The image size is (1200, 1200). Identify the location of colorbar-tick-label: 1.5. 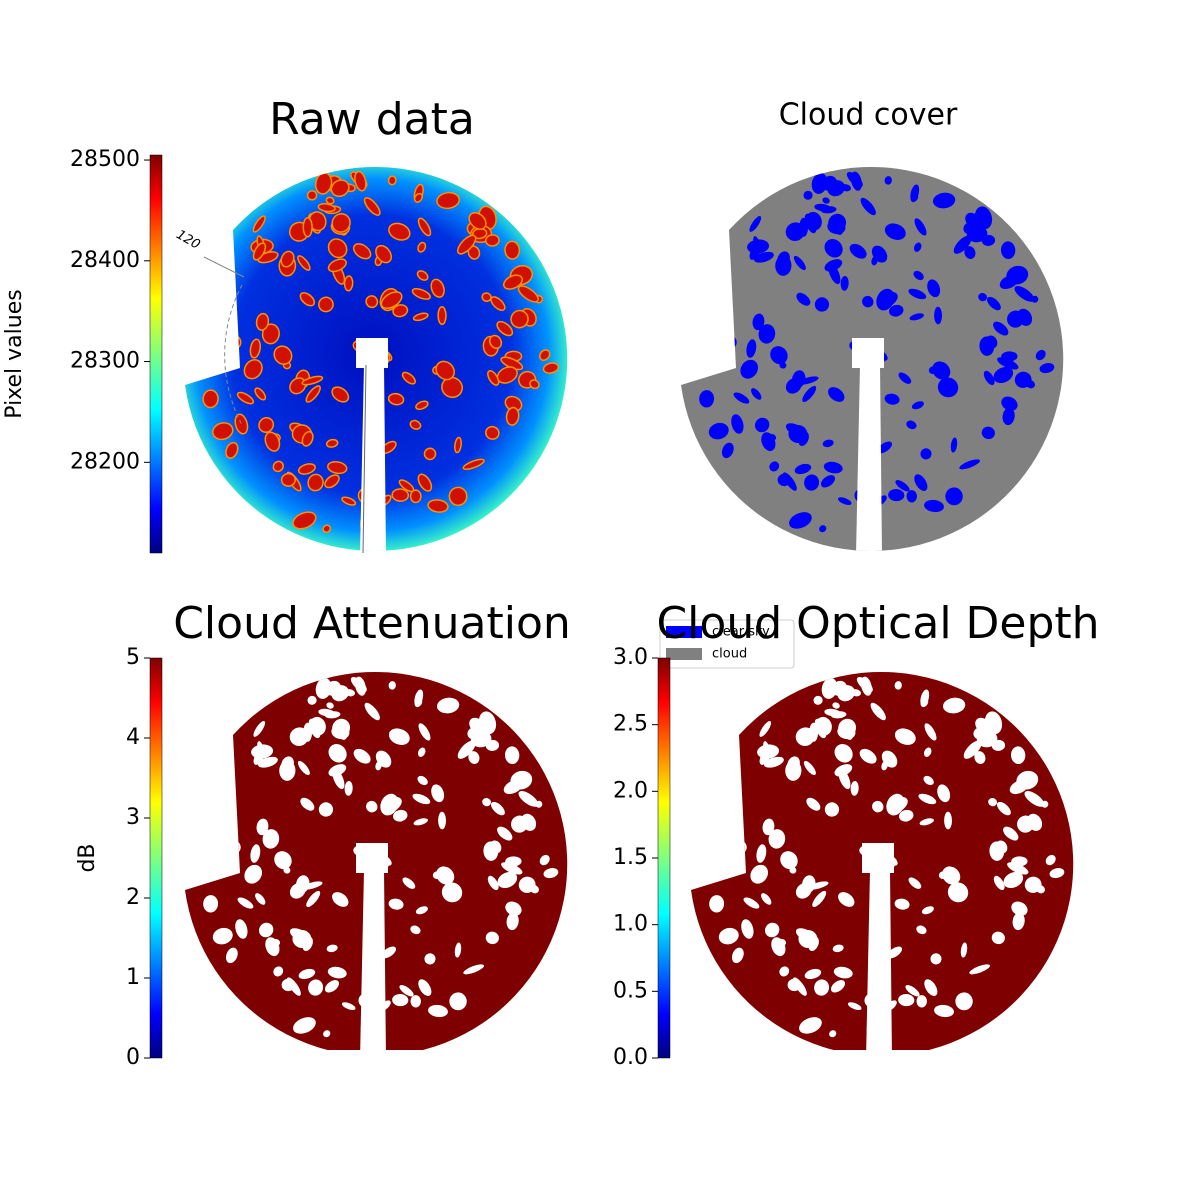
(630, 857).